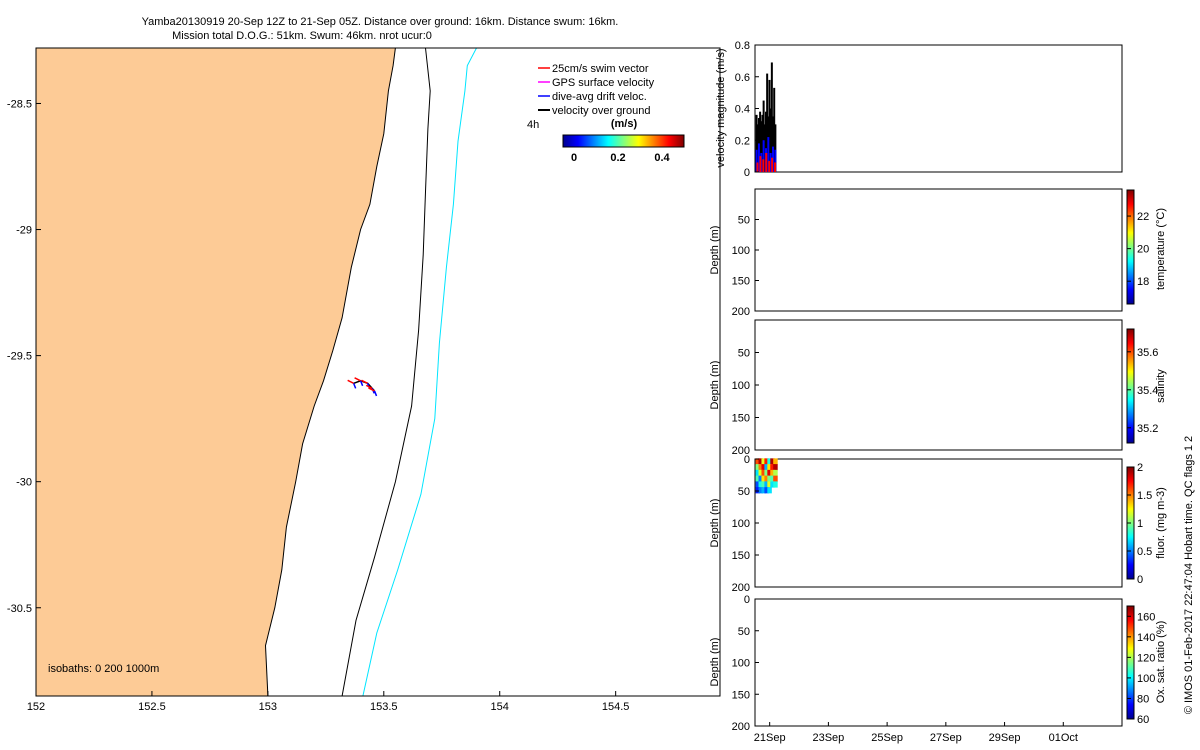 This screenshot has height=750, width=1200. I want to click on map-ytick-label: -30, so click(24, 483).